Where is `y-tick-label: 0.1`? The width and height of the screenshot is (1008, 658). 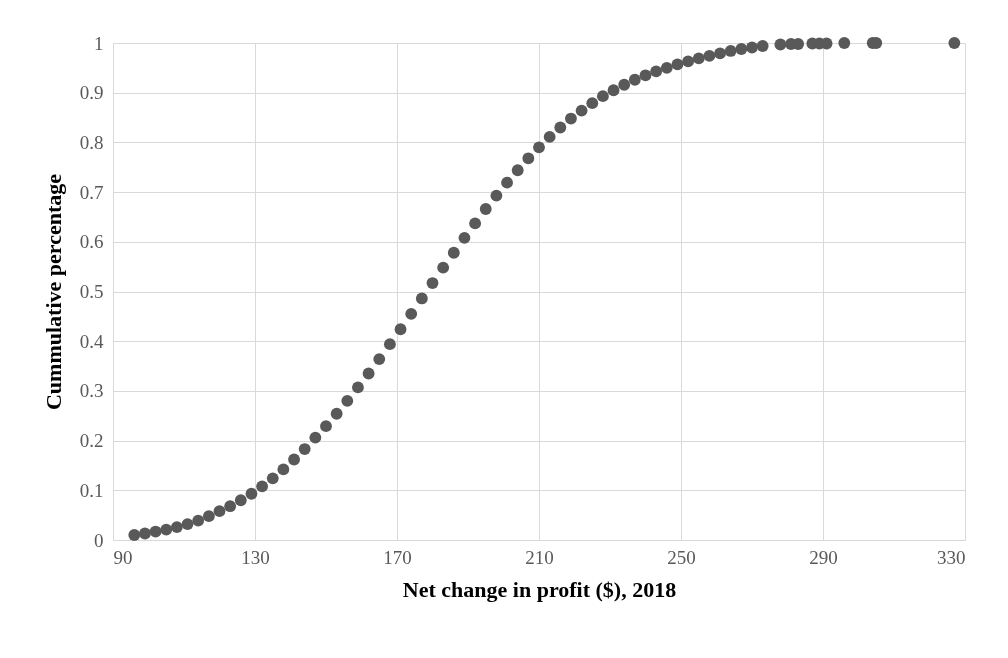
y-tick-label: 0.1 is located at coordinates (91, 490).